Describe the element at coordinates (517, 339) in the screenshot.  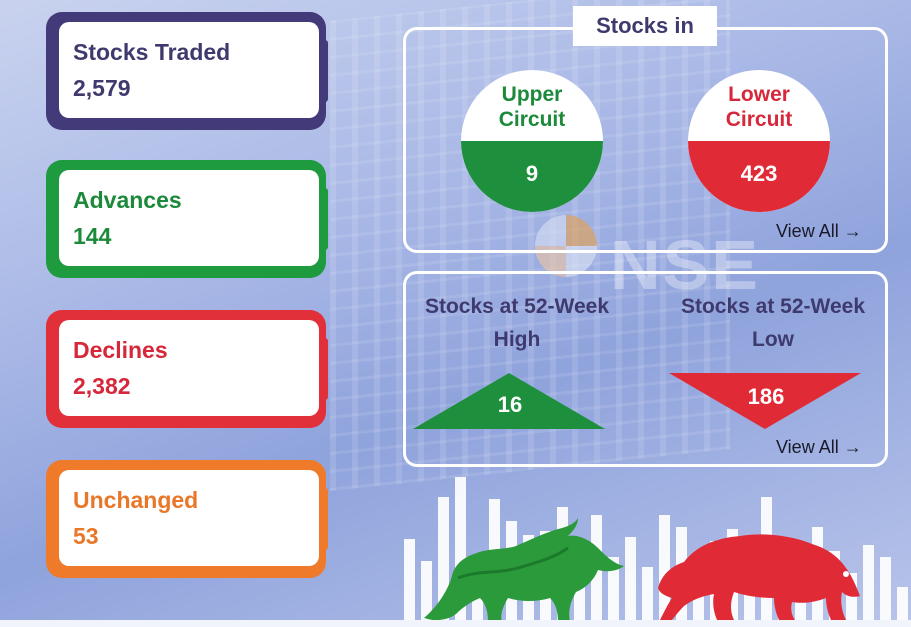
I see `week52-high-label-line2: High` at that location.